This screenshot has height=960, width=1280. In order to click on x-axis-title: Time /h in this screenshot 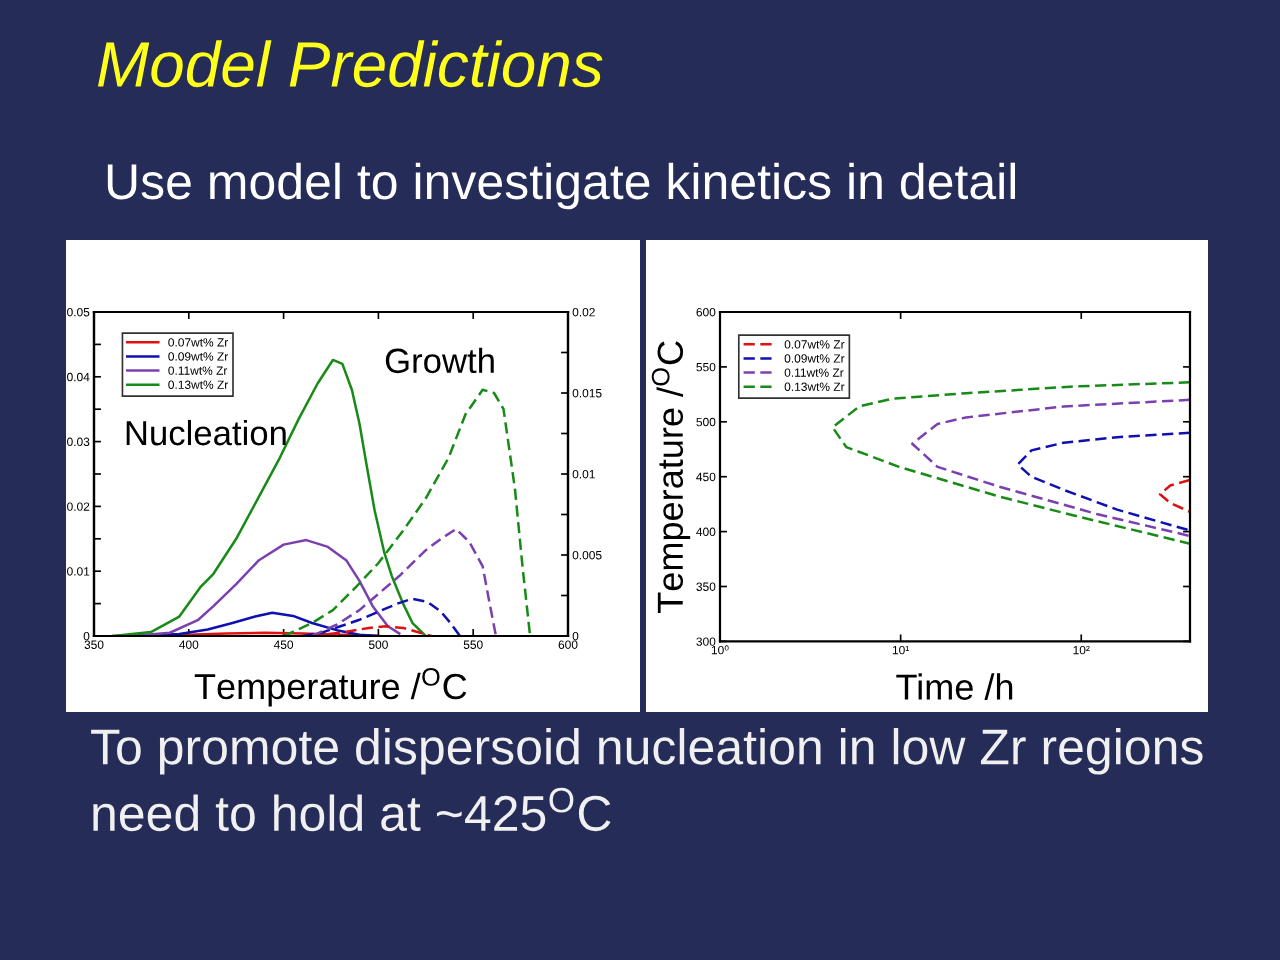, I will do `click(954, 686)`.